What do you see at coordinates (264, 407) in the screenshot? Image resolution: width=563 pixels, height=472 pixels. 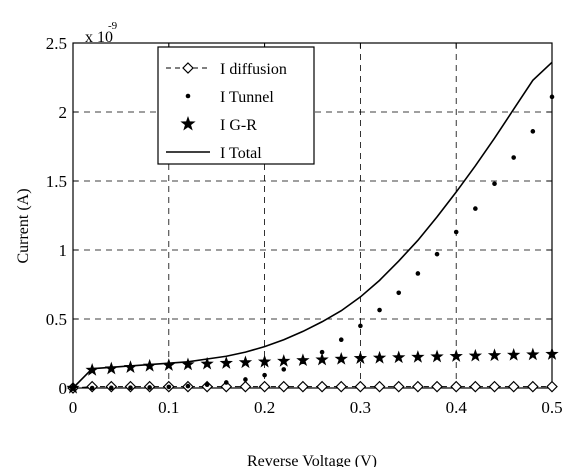 I see `x-tick-label-2: 0.2` at bounding box center [264, 407].